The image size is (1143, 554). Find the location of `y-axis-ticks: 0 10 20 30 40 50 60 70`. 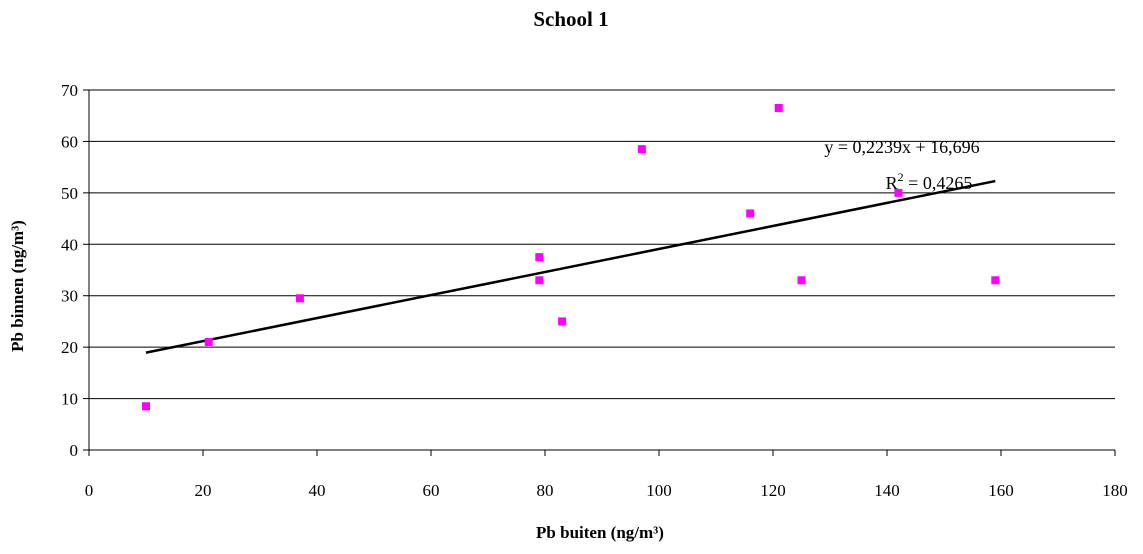

y-axis-ticks: 0 10 20 30 40 50 60 70 is located at coordinates (75, 270).